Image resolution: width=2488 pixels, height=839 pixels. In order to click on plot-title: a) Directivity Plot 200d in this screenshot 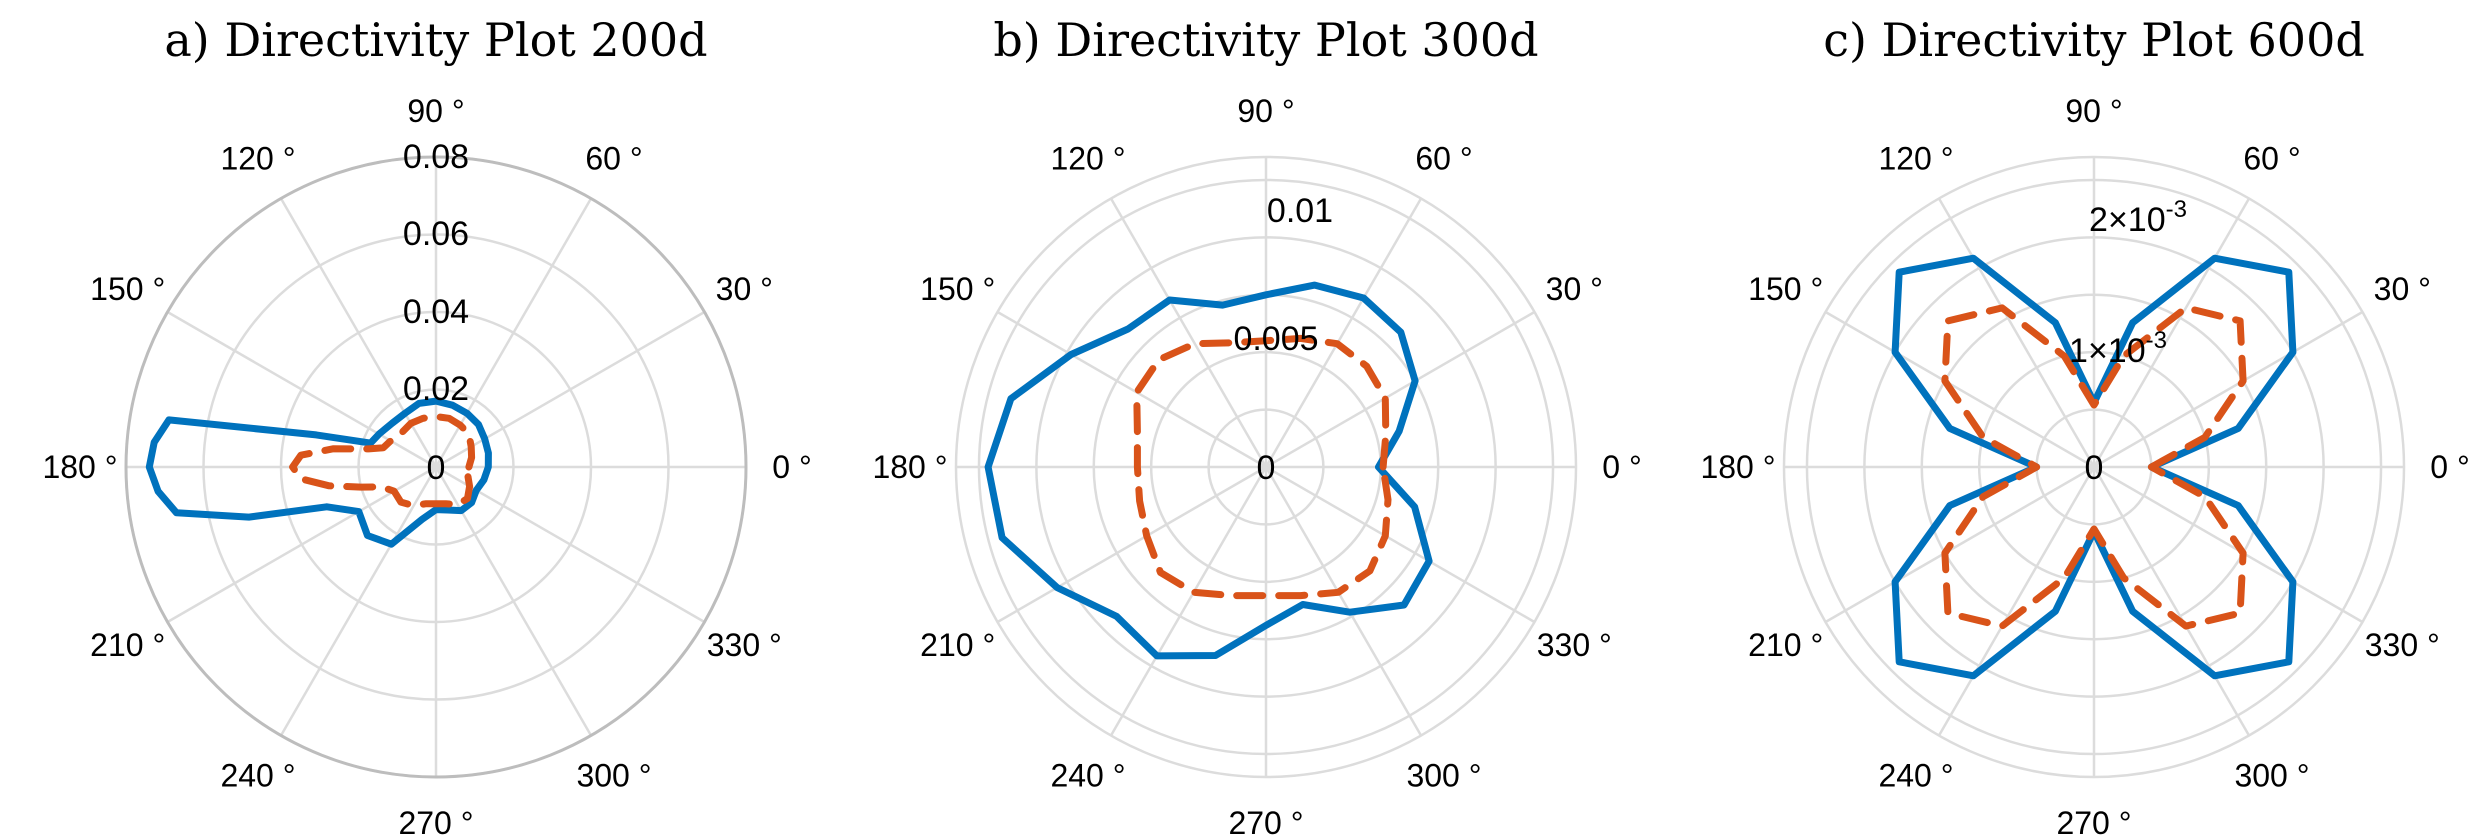, I will do `click(435, 40)`.